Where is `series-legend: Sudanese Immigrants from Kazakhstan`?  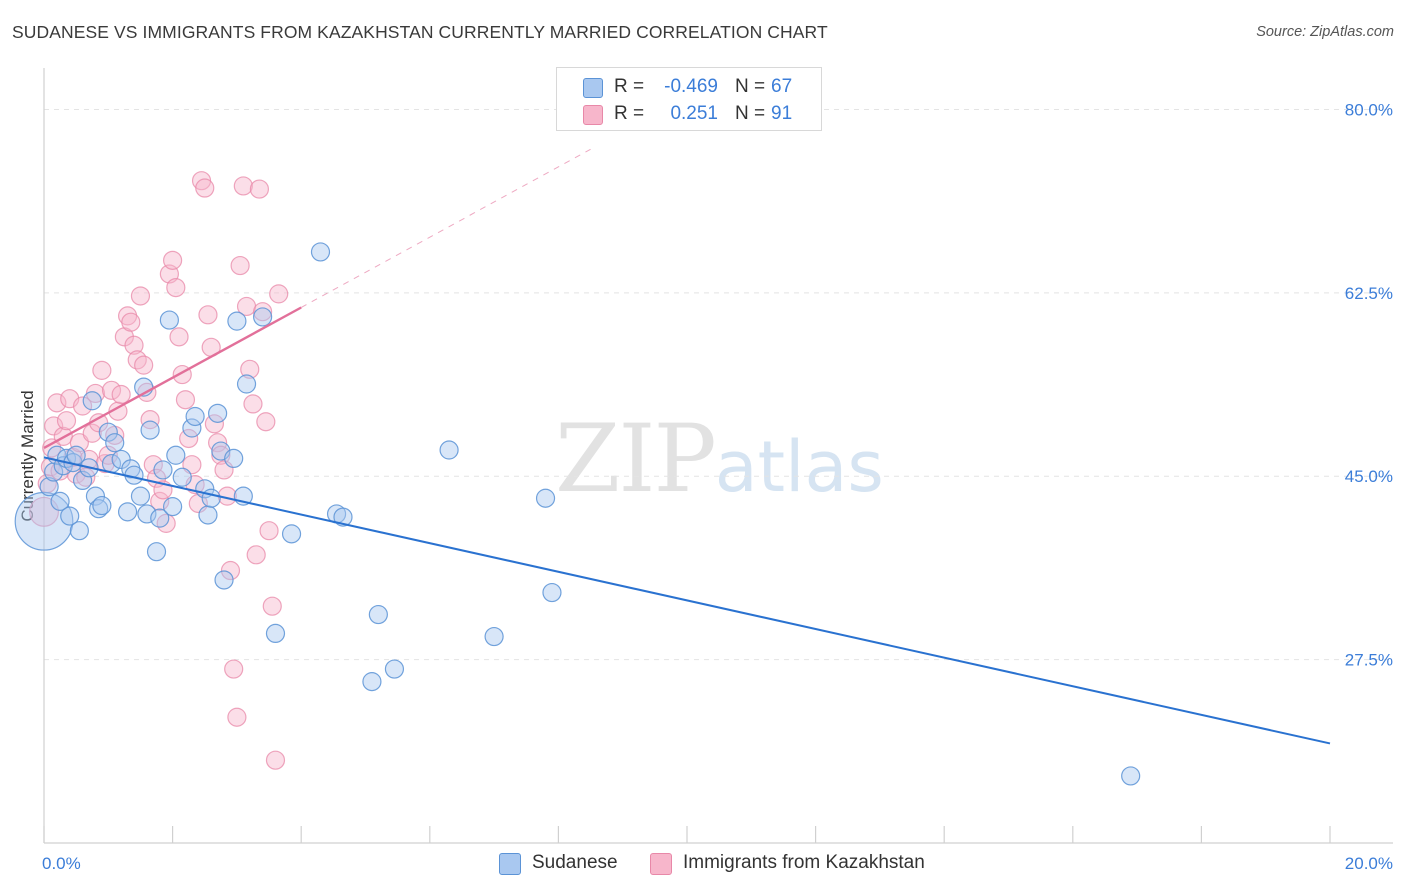
series-legend: Sudanese Immigrants from Kazakhstan is located at coordinates (703, 864).